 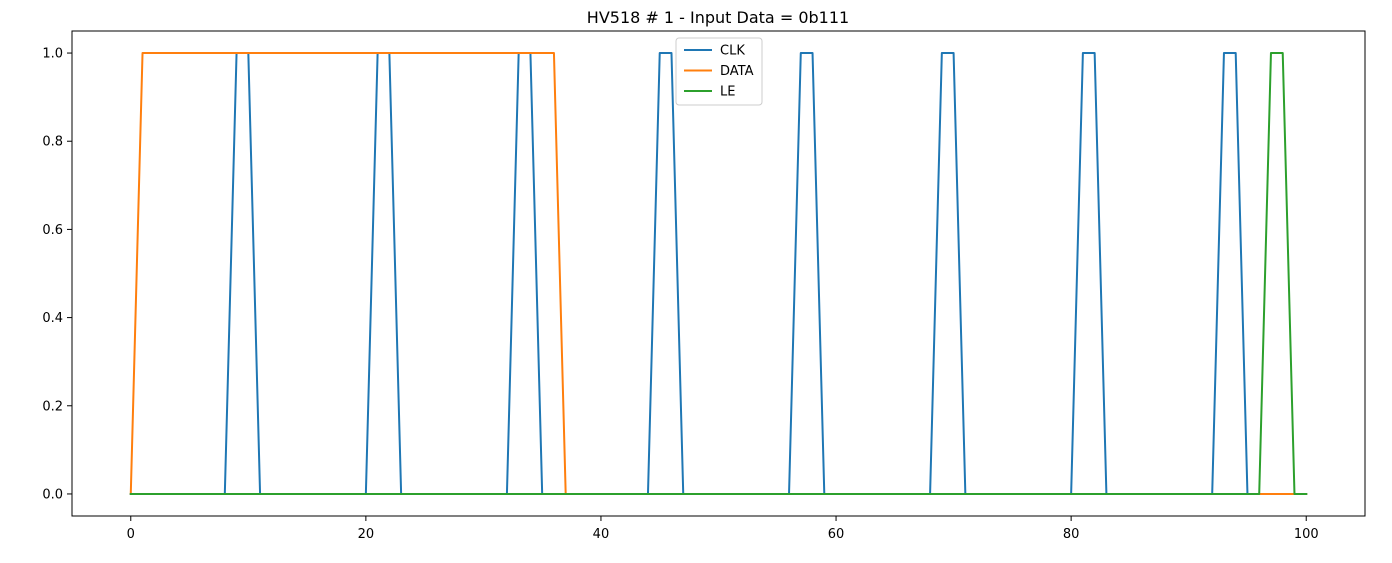 I want to click on legend: CLK DATA LE, so click(x=719, y=71).